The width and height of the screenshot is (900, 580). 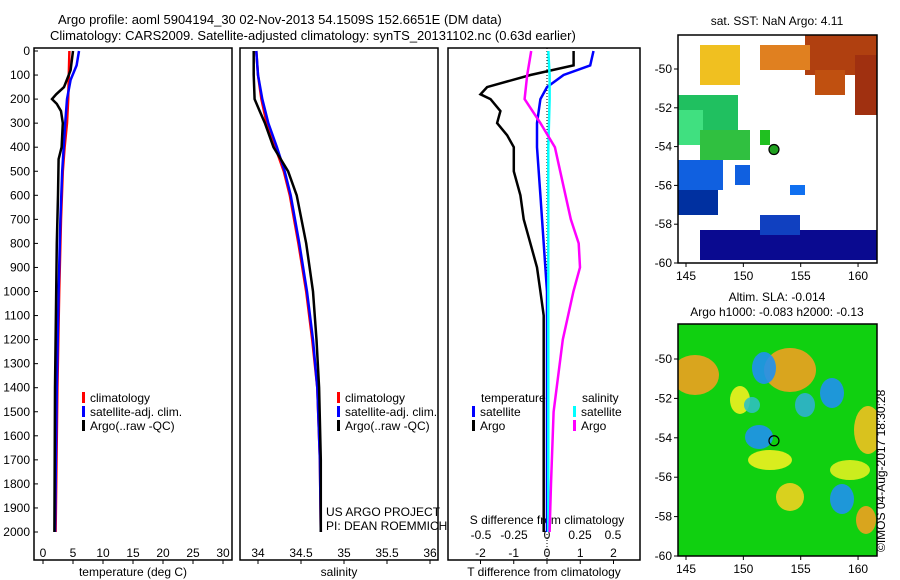 What do you see at coordinates (16, 484) in the screenshot?
I see `y-tick-label: 1800` at bounding box center [16, 484].